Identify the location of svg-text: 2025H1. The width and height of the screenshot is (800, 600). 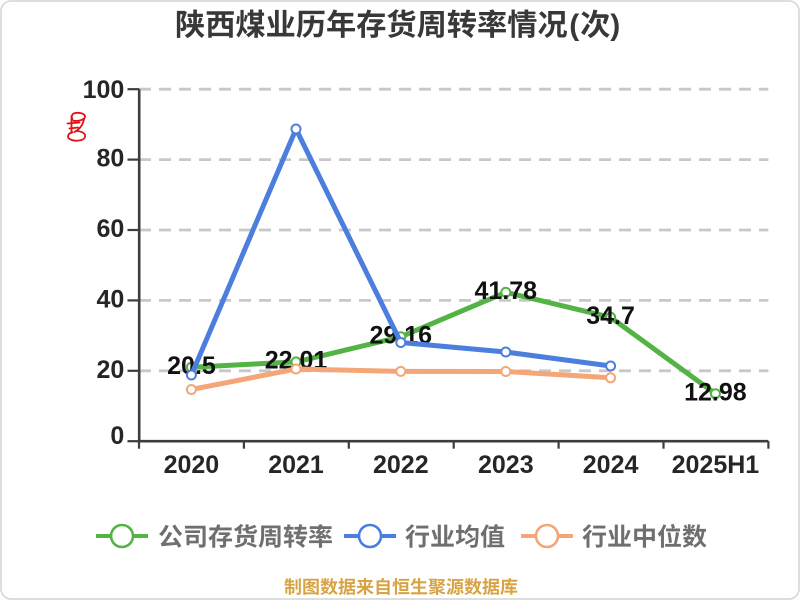
(716, 465).